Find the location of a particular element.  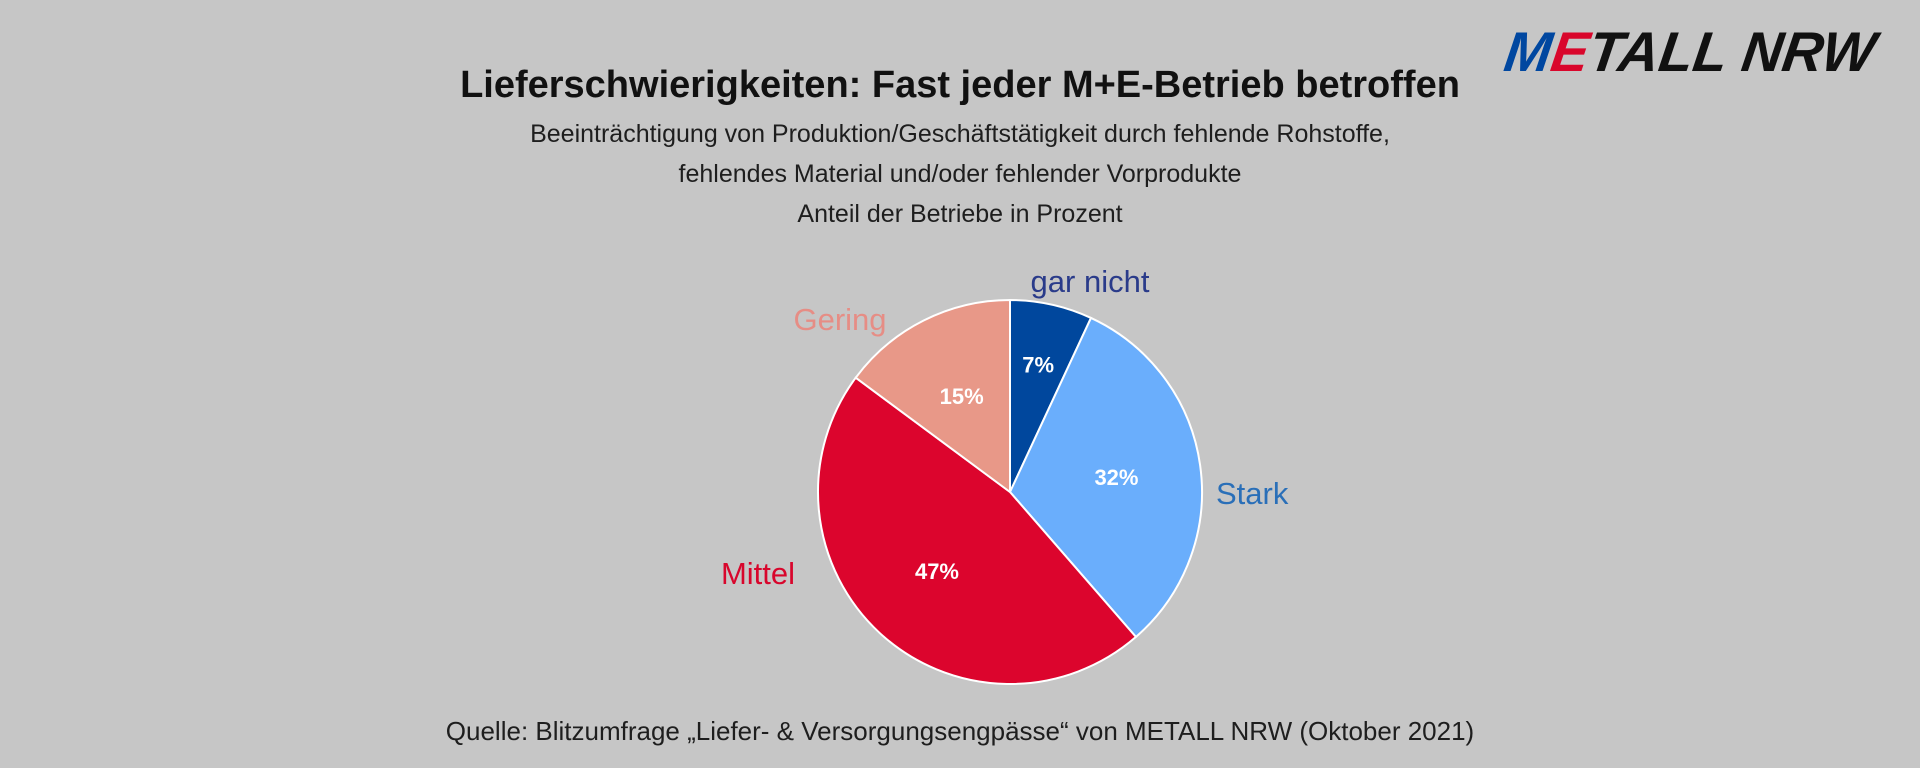

pie-category-label: Mittel is located at coordinates (758, 573).